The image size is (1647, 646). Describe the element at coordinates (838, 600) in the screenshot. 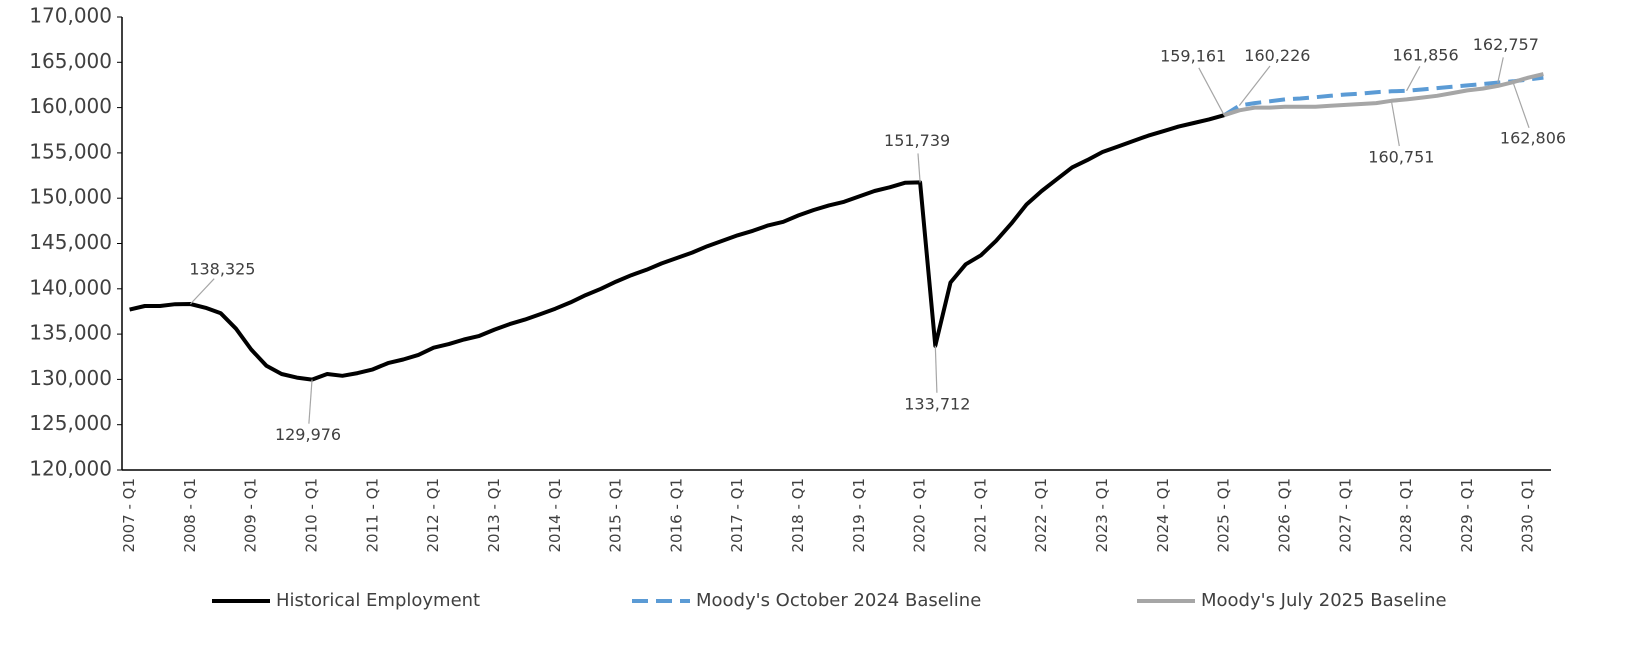

I see `legend-label: Moody's October 2024 Baseline` at that location.